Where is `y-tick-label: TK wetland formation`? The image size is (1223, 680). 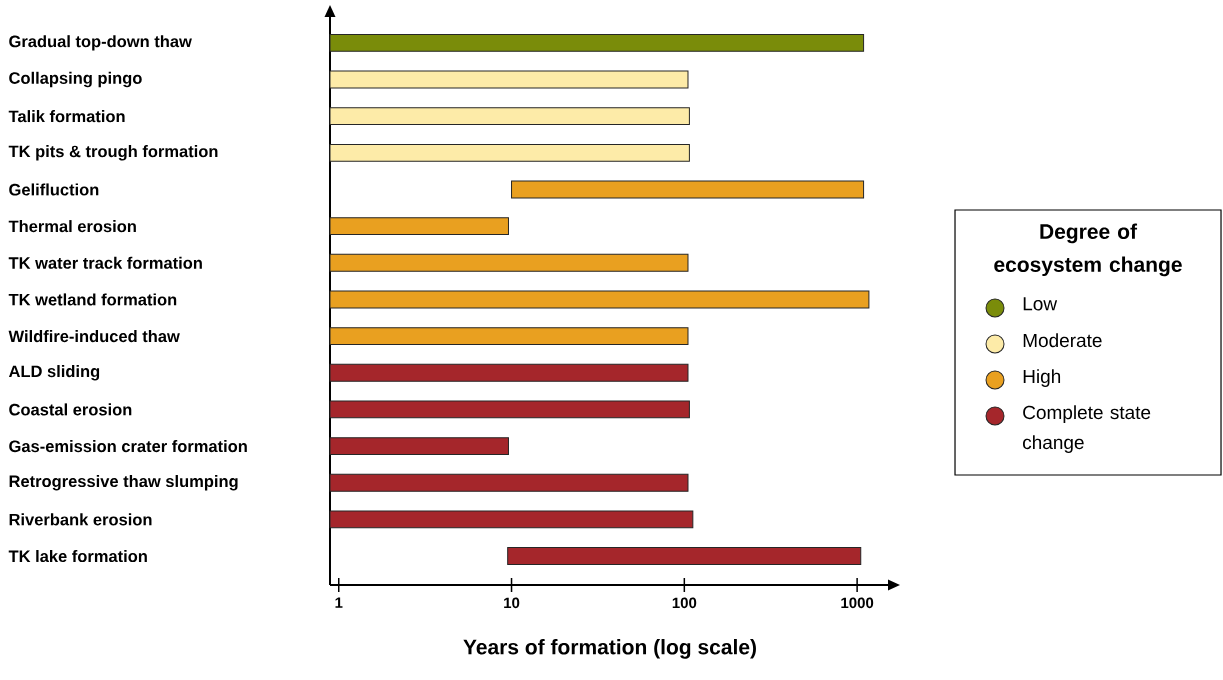
y-tick-label: TK wetland formation is located at coordinates (92, 299).